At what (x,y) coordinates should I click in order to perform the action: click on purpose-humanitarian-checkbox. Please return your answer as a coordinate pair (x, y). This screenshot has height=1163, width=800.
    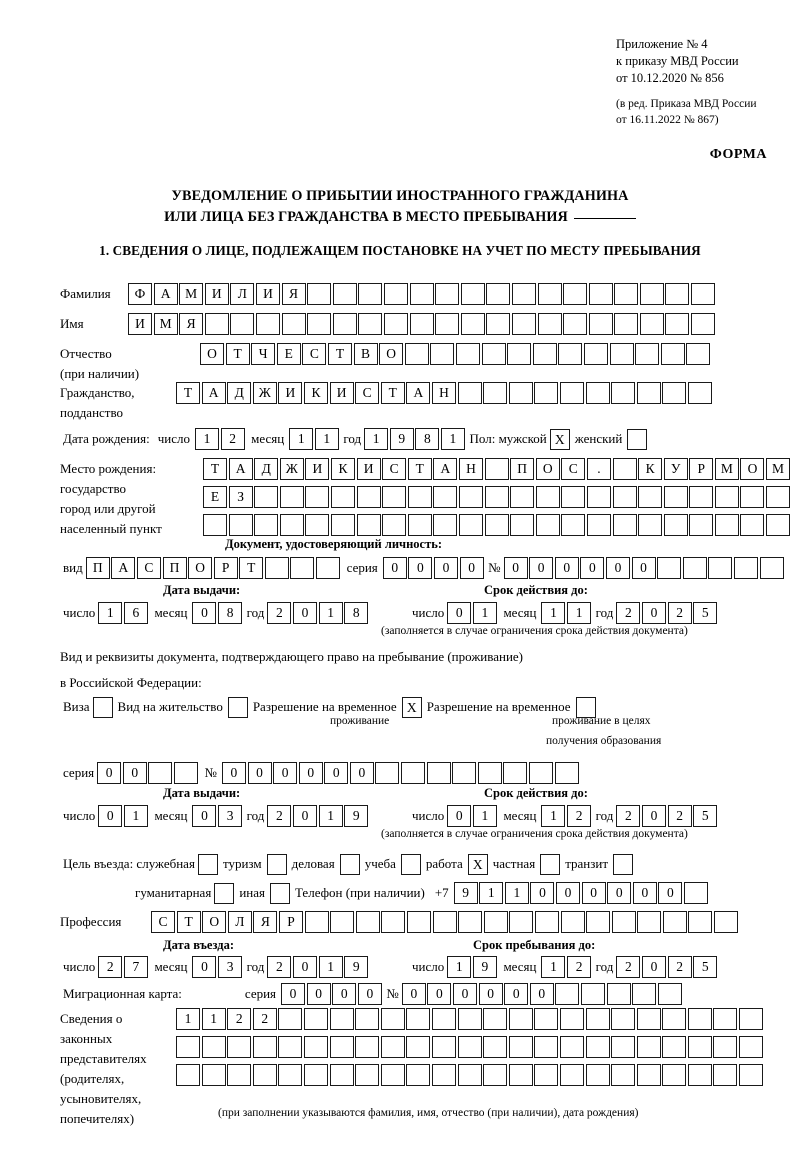
    Looking at the image, I should click on (224, 893).